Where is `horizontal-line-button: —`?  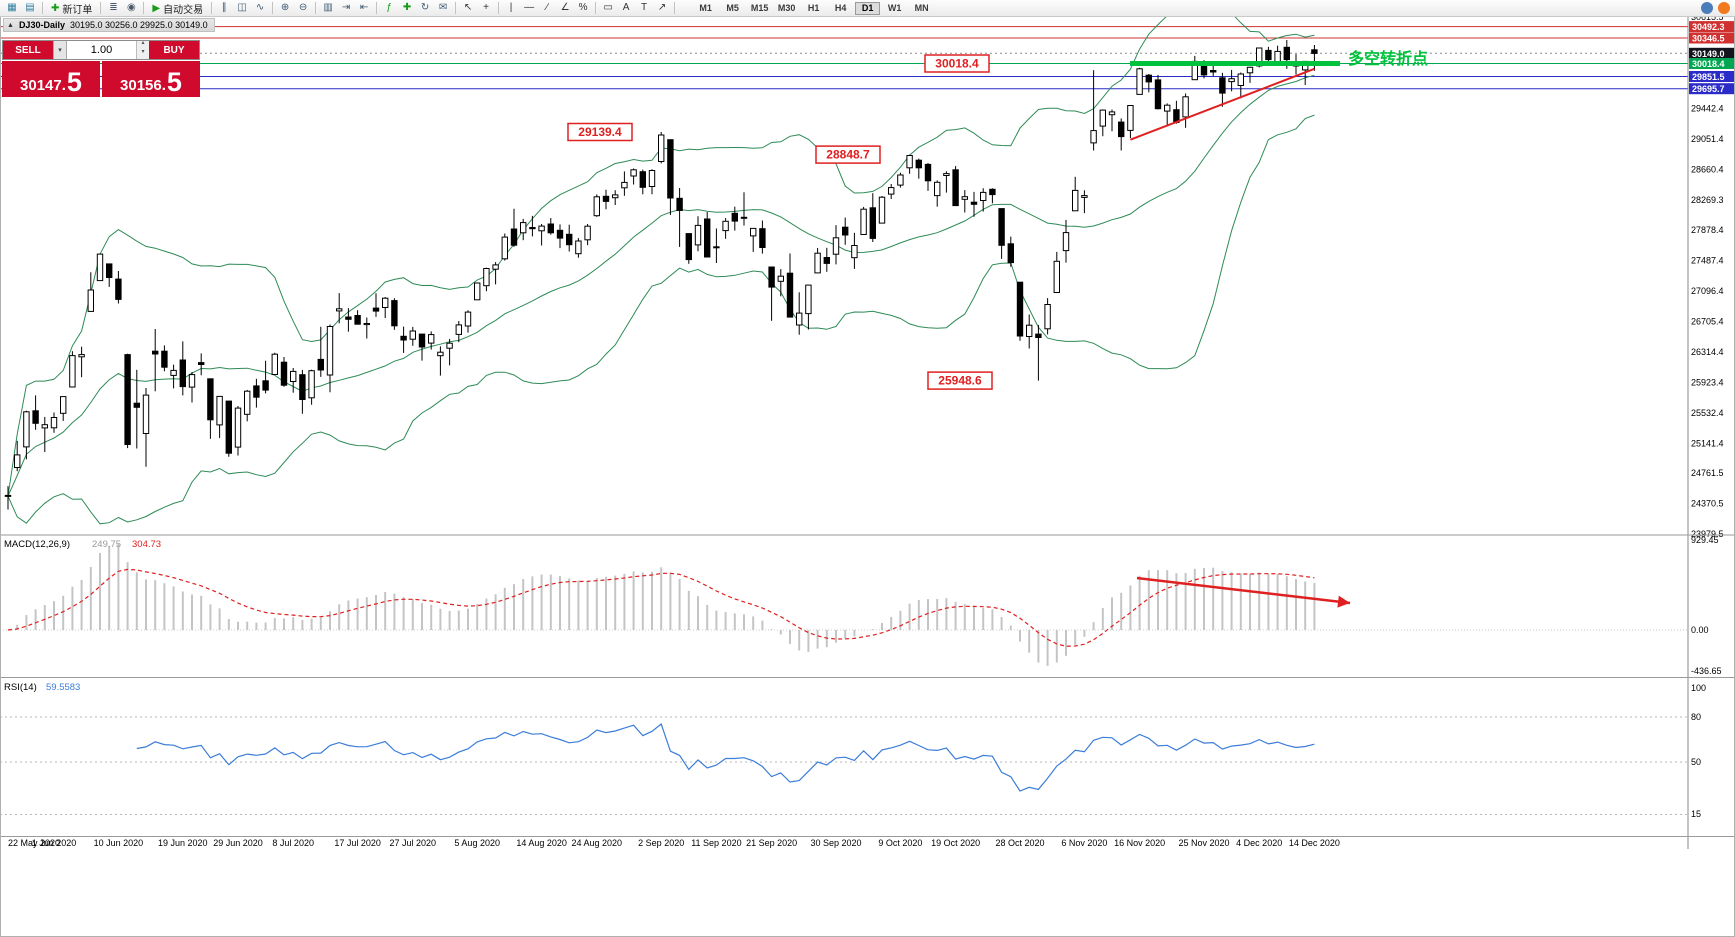 horizontal-line-button: — is located at coordinates (529, 8).